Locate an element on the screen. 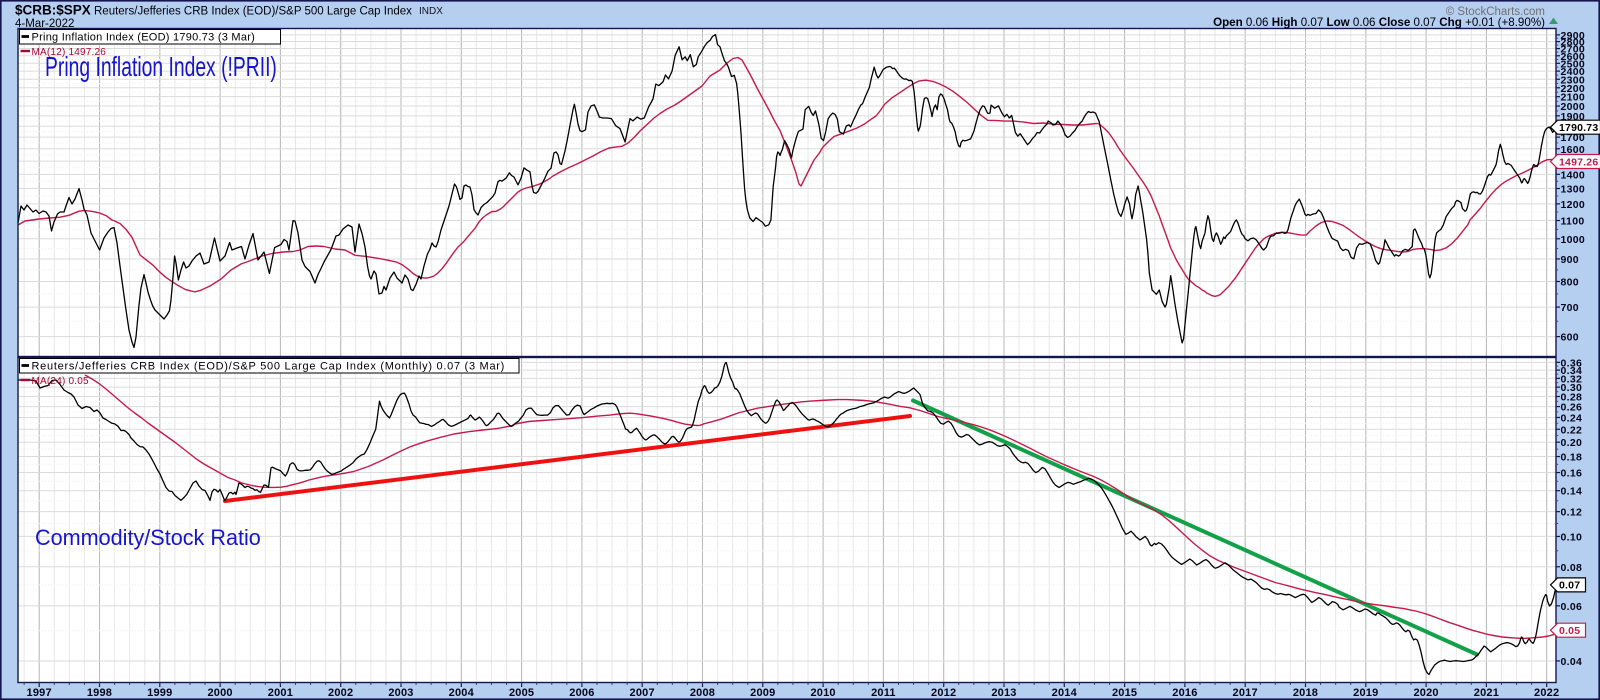  svg-text: 0.24 is located at coordinates (1572, 418).